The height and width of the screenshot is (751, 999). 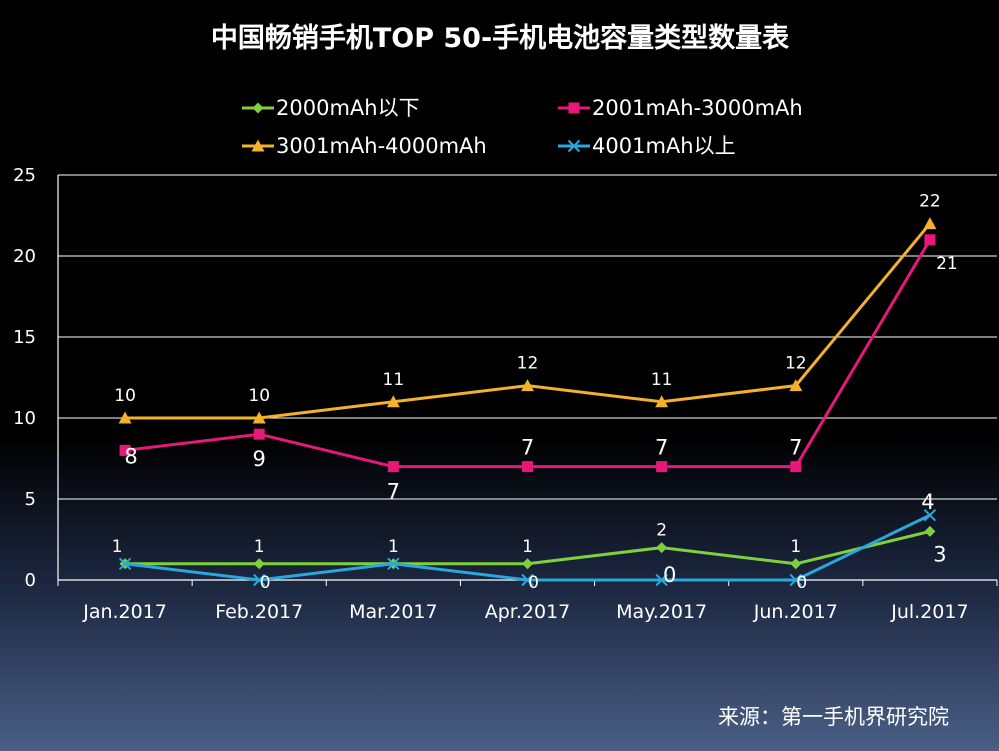 What do you see at coordinates (927, 502) in the screenshot?
I see `data-label: 4` at bounding box center [927, 502].